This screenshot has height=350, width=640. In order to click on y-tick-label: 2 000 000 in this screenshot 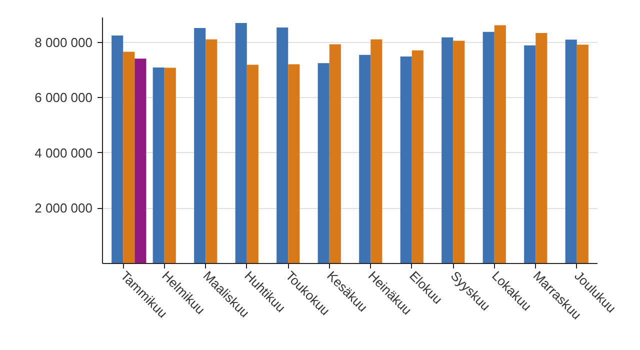, I will do `click(63, 208)`.